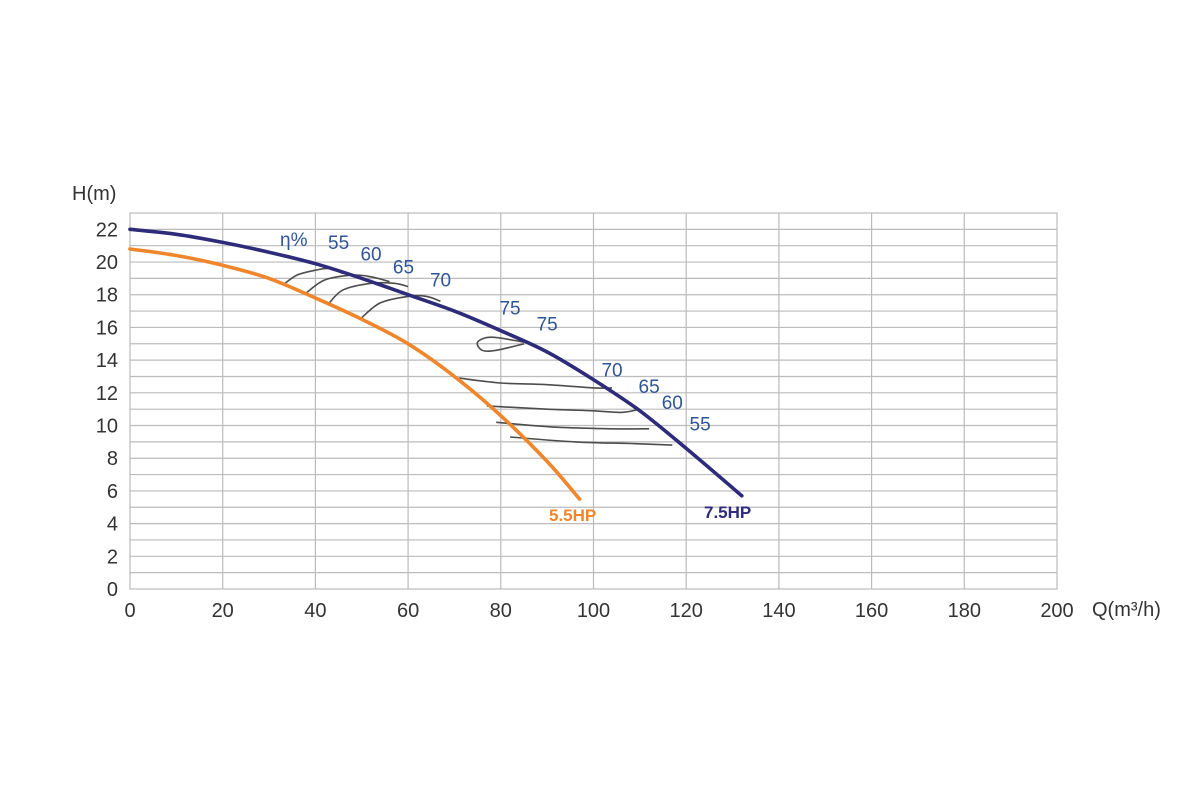  I want to click on y-tick-label: 10, so click(107, 427).